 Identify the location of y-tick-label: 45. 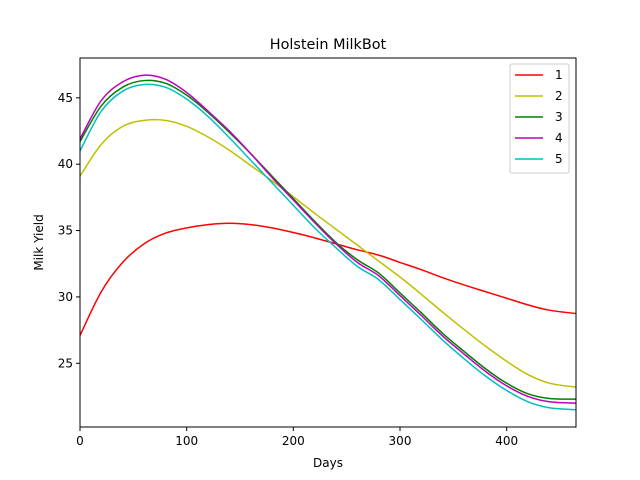
(65, 98).